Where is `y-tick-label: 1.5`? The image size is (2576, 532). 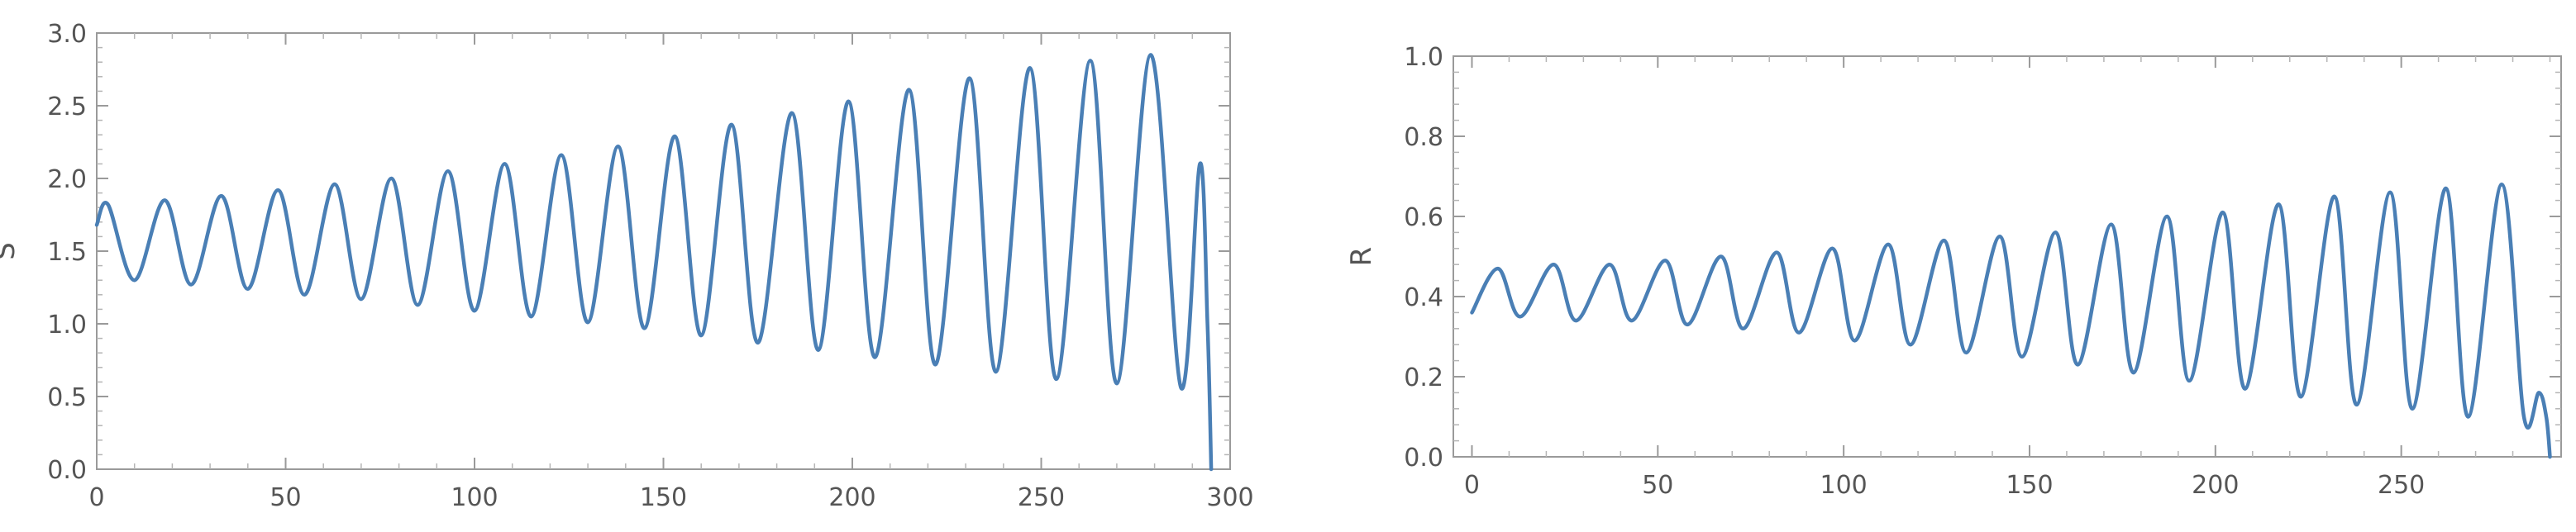
y-tick-label: 1.5 is located at coordinates (67, 252).